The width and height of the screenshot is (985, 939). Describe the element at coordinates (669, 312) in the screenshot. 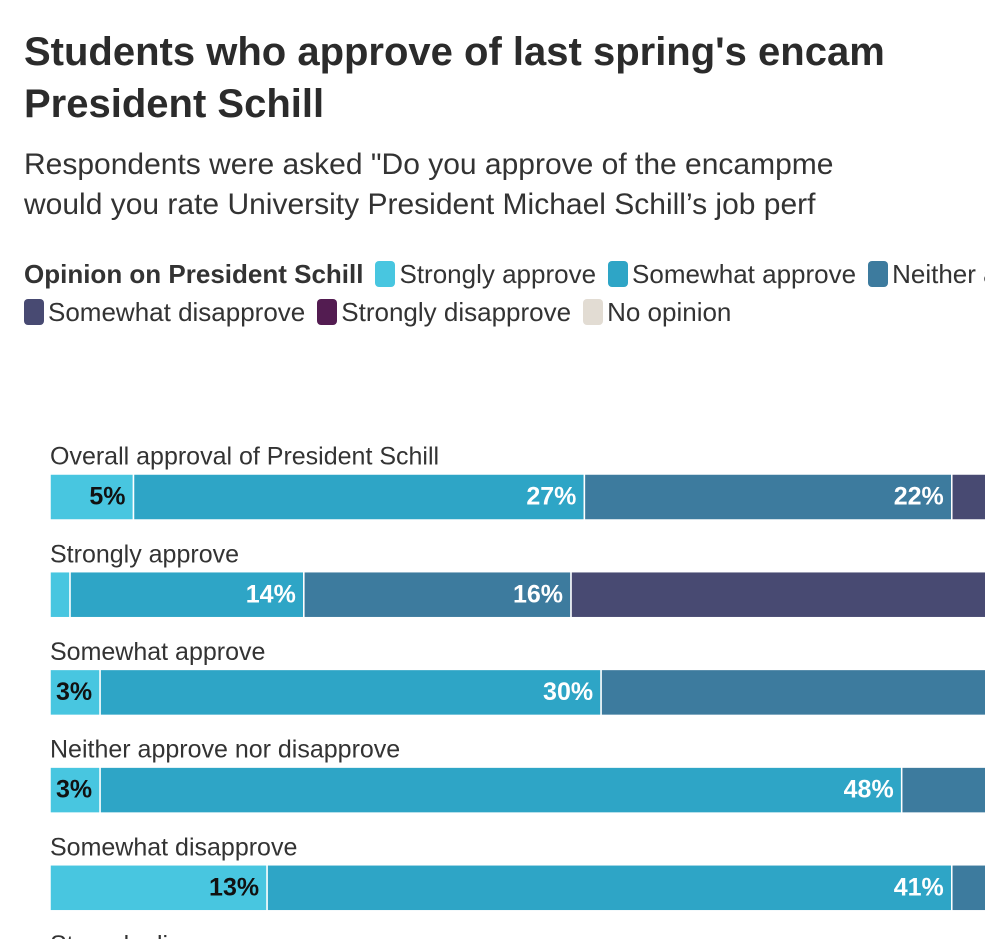

I see `legend-label: No opinion` at that location.